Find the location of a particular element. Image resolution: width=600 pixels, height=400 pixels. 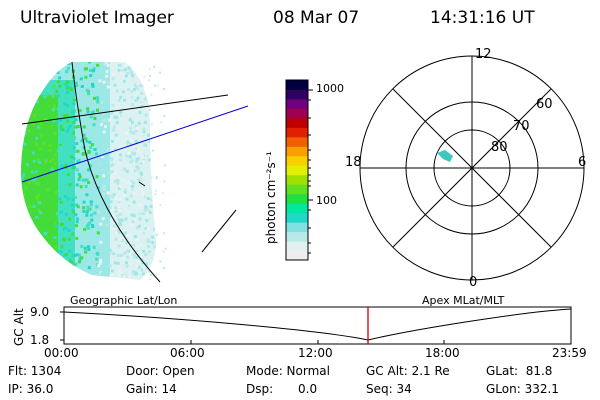

colorbar-segment is located at coordinates (297, 217).